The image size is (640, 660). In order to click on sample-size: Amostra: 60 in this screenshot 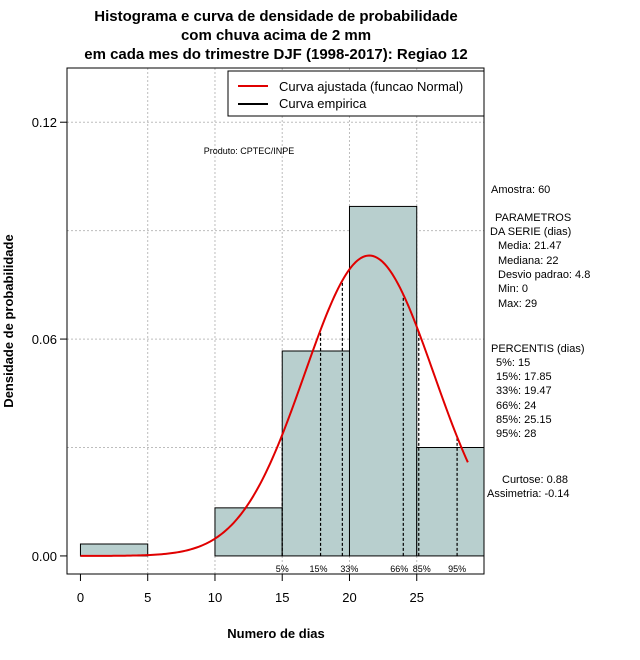, I will do `click(520, 190)`.